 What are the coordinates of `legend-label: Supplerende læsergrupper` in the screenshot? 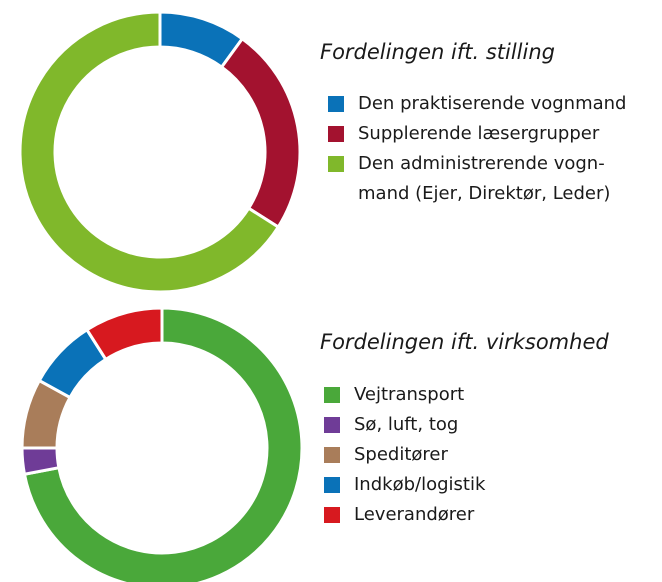 It's located at (479, 133).